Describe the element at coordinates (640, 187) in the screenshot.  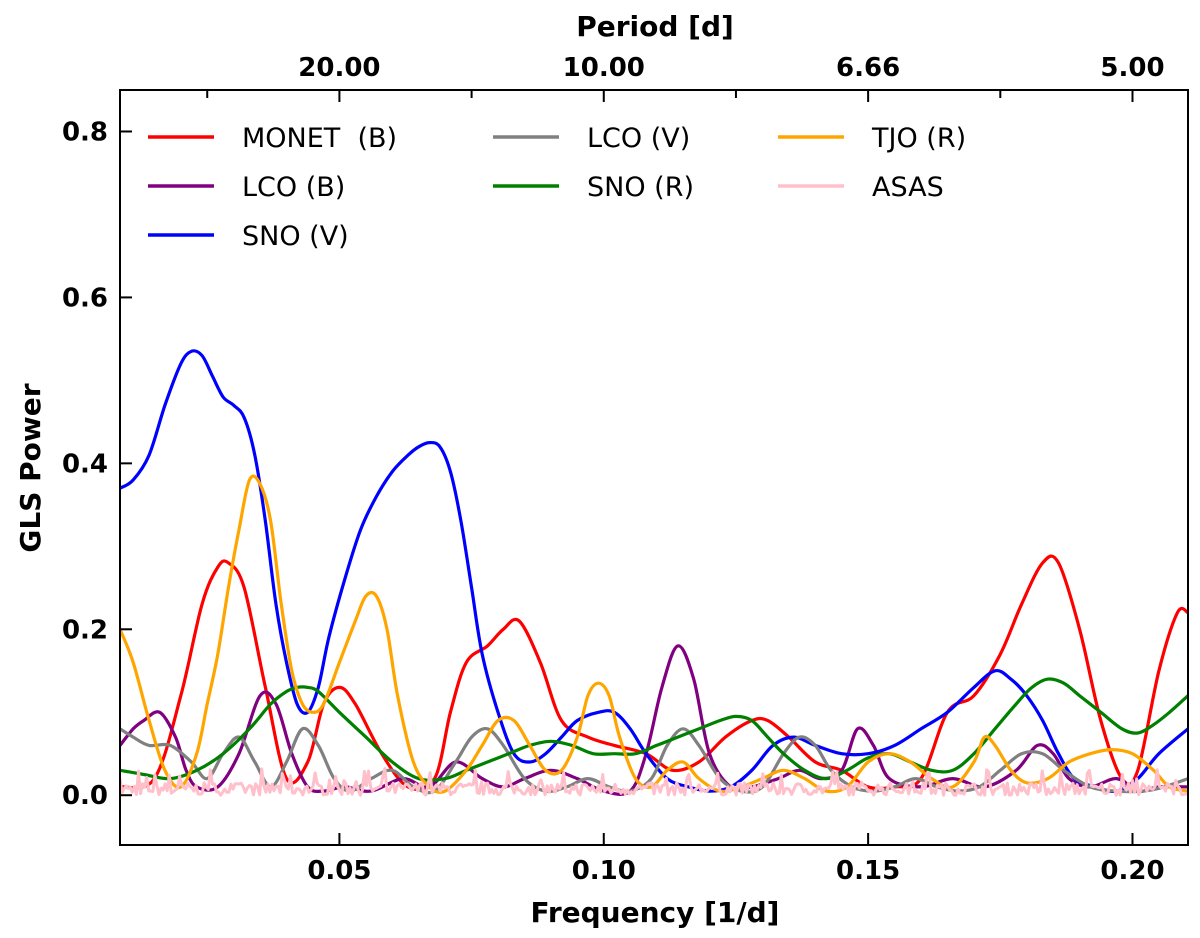
I see `legend-label-sno-r: SNO (R)` at that location.